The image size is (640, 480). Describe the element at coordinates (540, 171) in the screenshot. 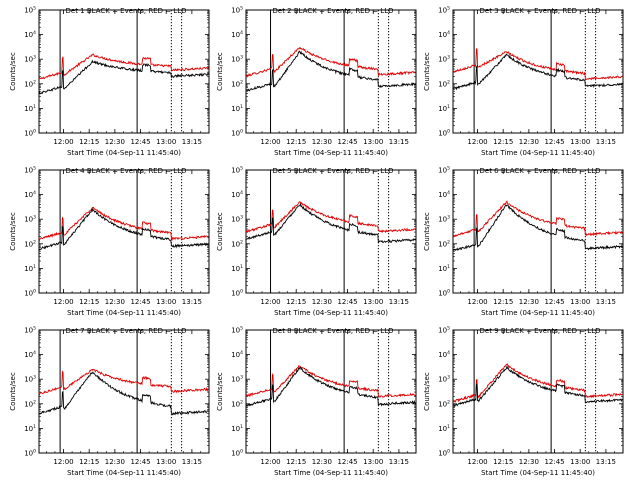

I see `chart-title: Det 6 BLACK = Events, RED = LLD` at that location.